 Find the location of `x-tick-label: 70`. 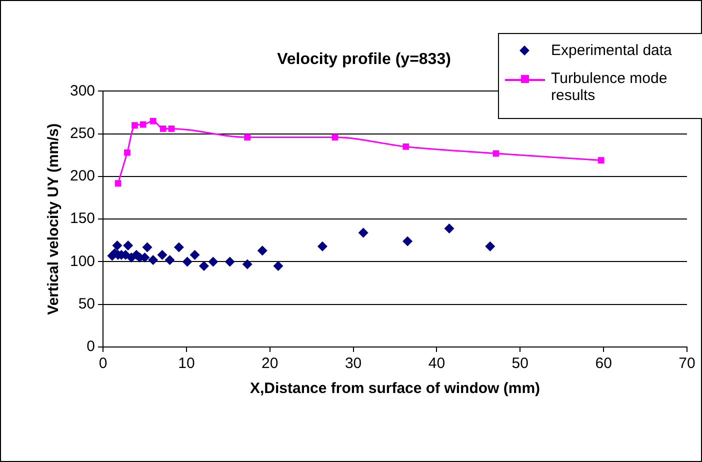

x-tick-label: 70 is located at coordinates (687, 363).